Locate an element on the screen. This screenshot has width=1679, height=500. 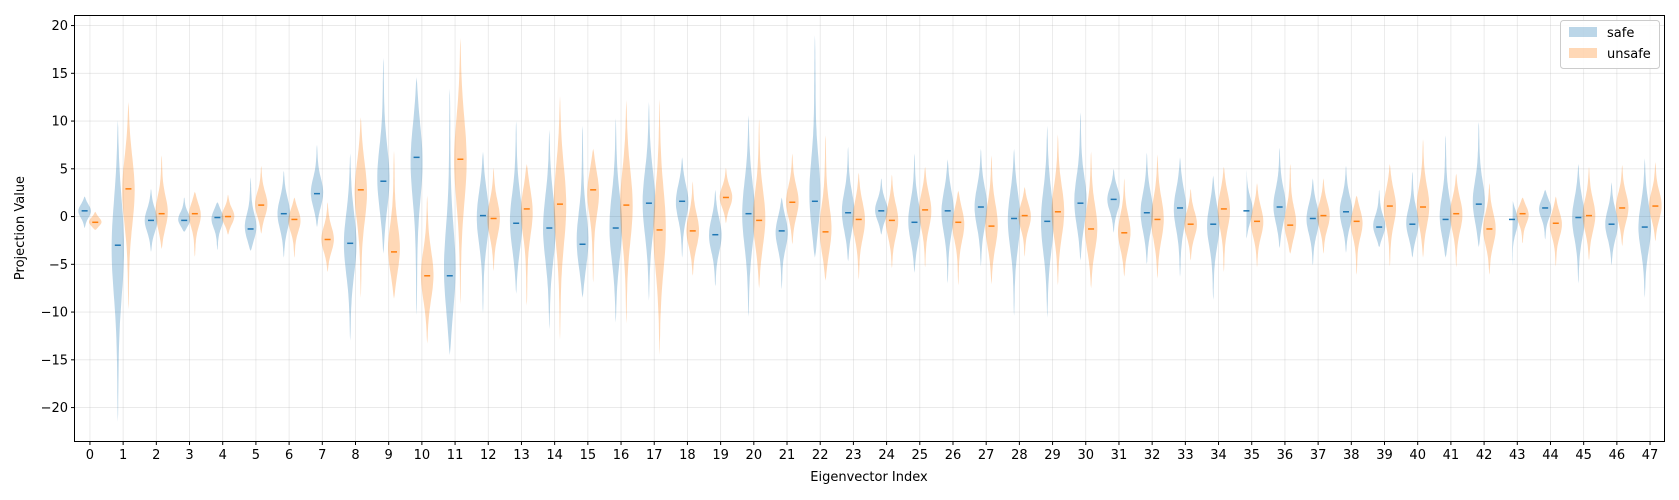
y-tick-label: 0 is located at coordinates (64, 217).